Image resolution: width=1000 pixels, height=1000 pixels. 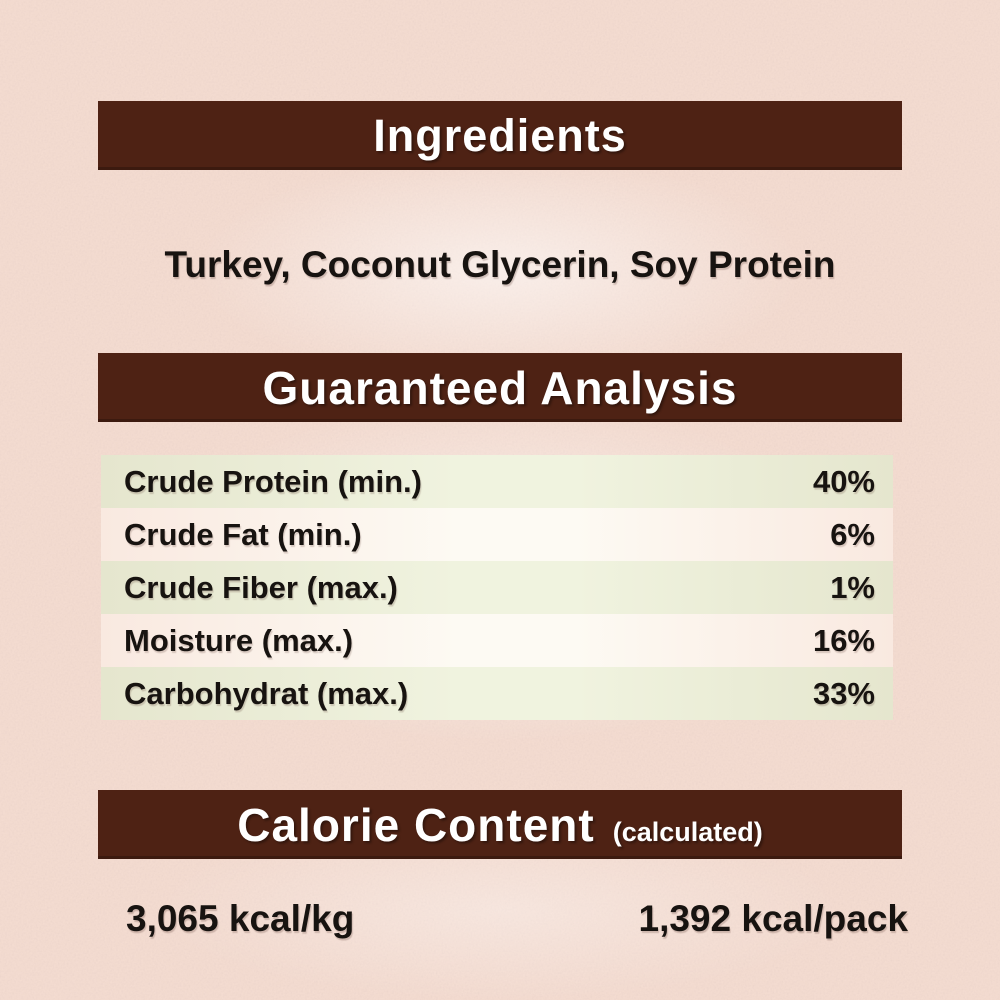 What do you see at coordinates (843, 693) in the screenshot?
I see `row-value: 33%` at bounding box center [843, 693].